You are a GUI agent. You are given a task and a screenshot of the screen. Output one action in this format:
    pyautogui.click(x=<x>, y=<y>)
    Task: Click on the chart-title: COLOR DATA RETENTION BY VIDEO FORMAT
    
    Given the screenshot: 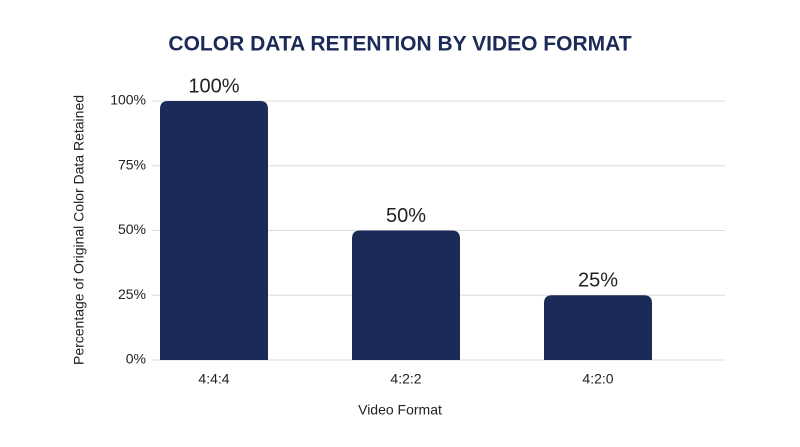 What is the action you would take?
    pyautogui.click(x=399, y=44)
    